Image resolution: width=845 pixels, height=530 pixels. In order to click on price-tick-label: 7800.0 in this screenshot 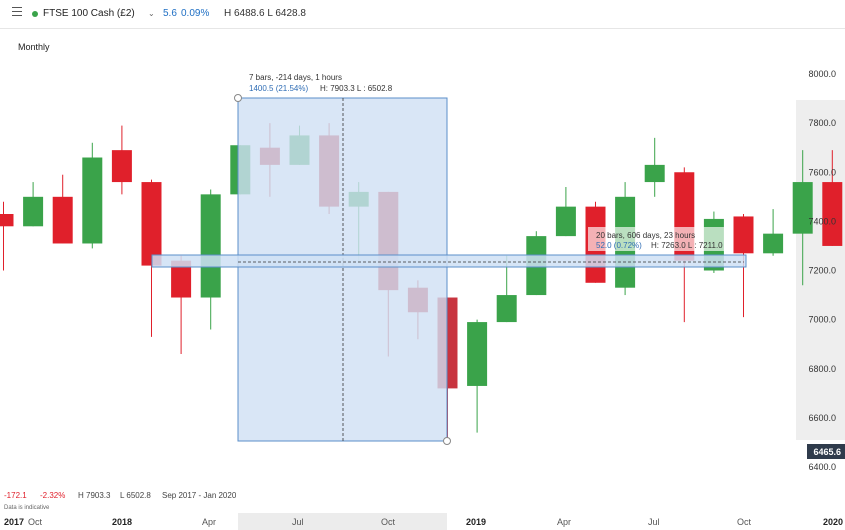, I will do `click(822, 123)`.